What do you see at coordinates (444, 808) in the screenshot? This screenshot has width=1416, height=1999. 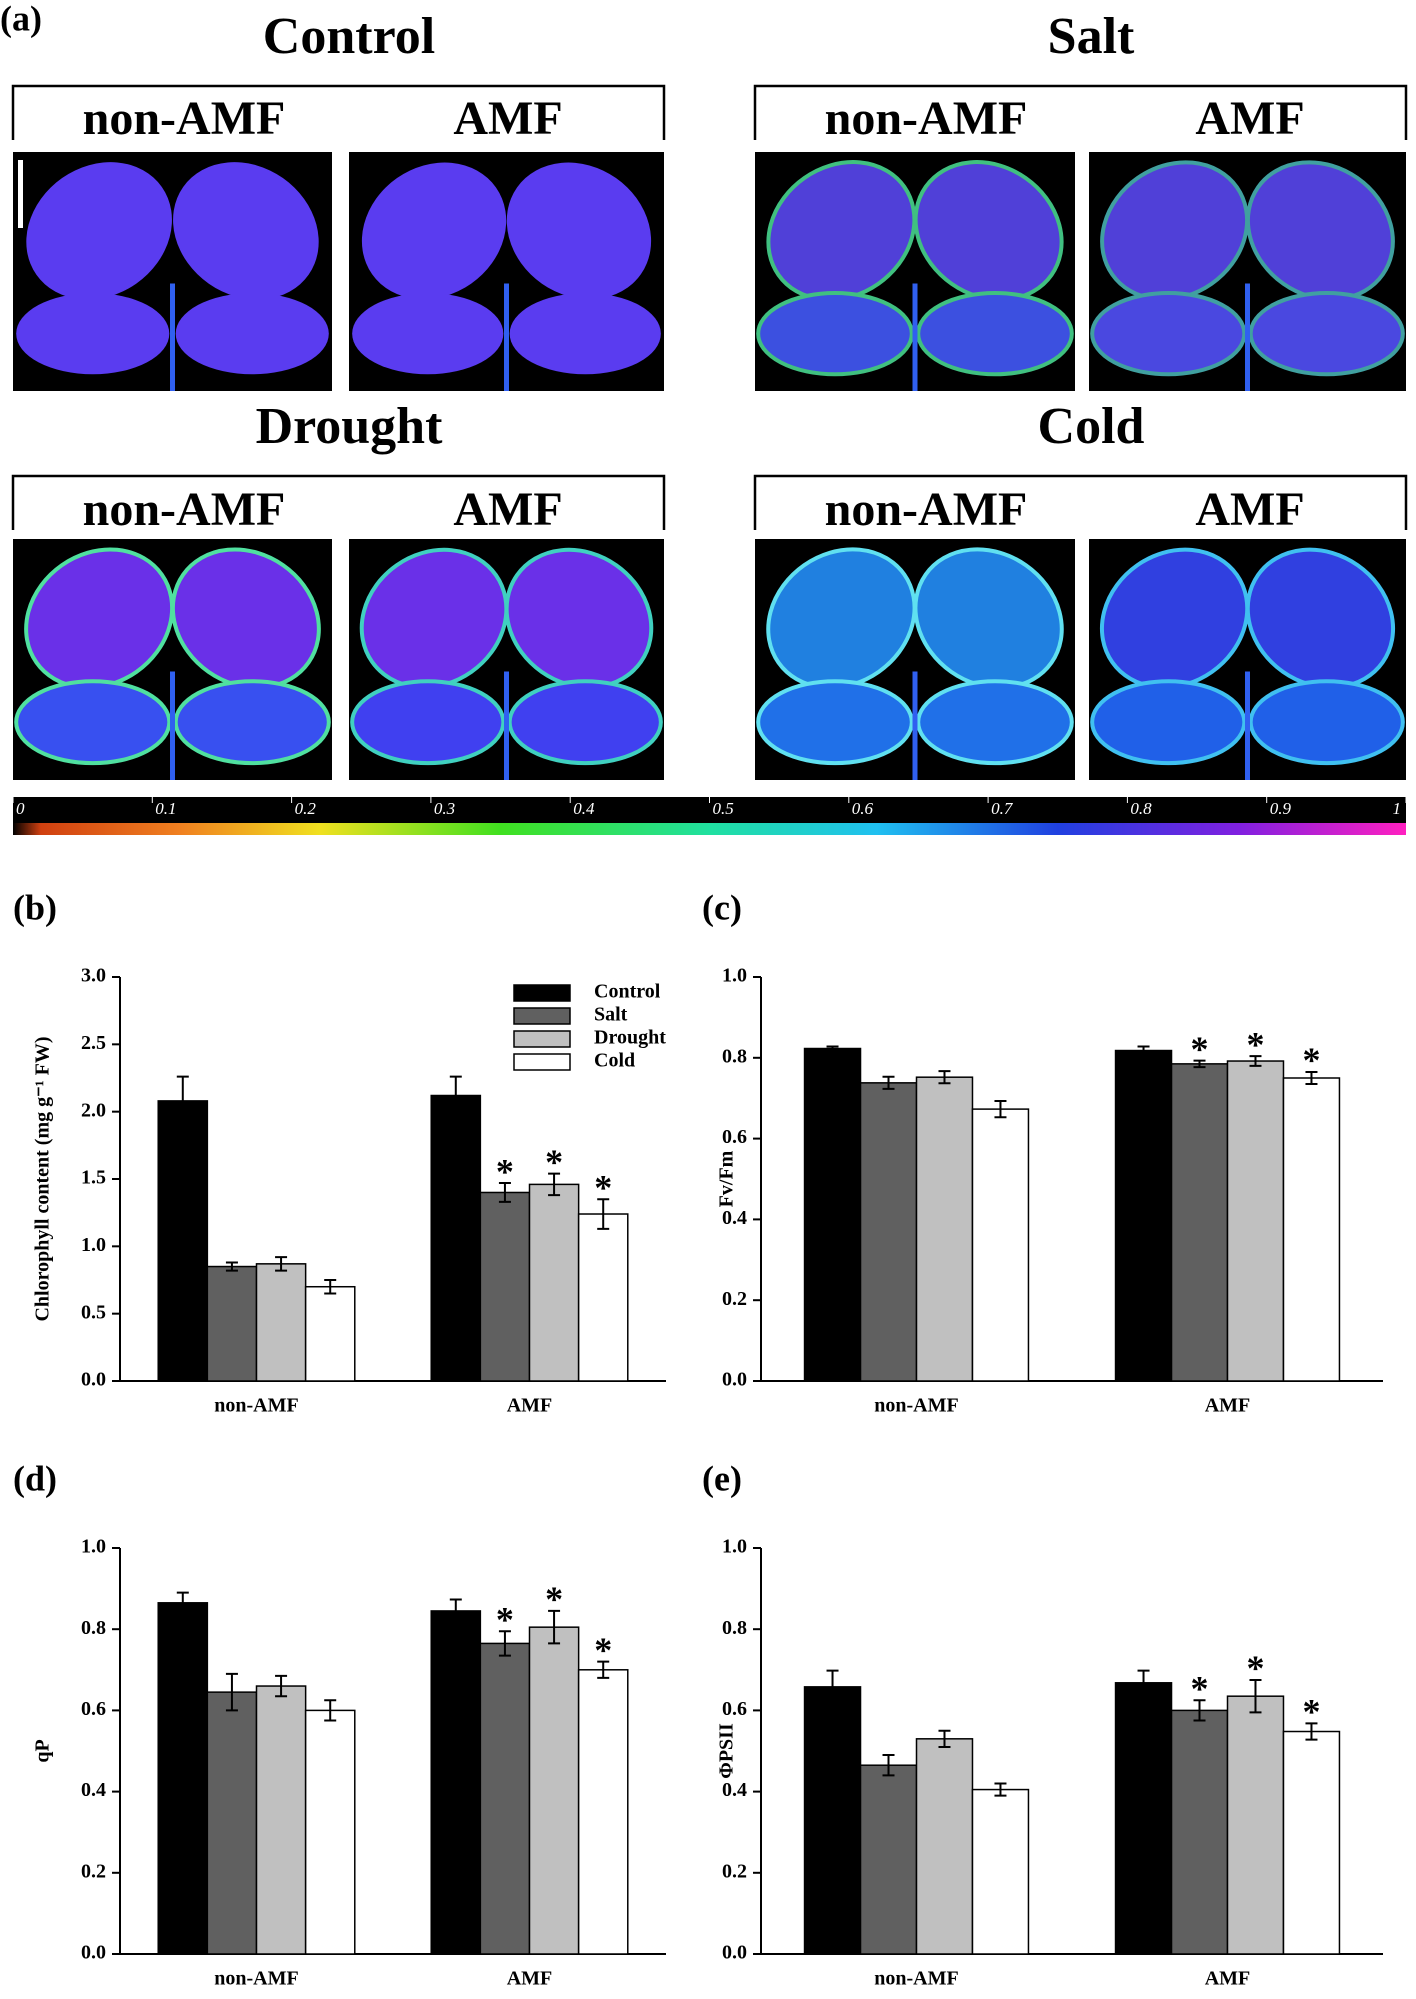 I see `colorbar-tick-label: 0.3` at bounding box center [444, 808].